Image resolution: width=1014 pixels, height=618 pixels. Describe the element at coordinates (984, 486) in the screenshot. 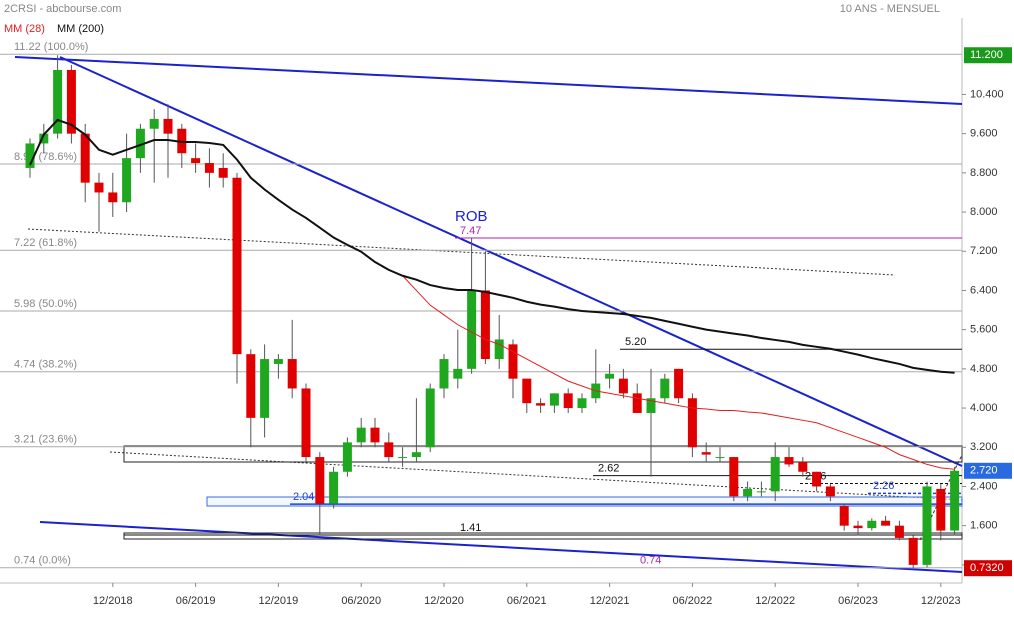

I see `y-tick-label: 2.400` at that location.